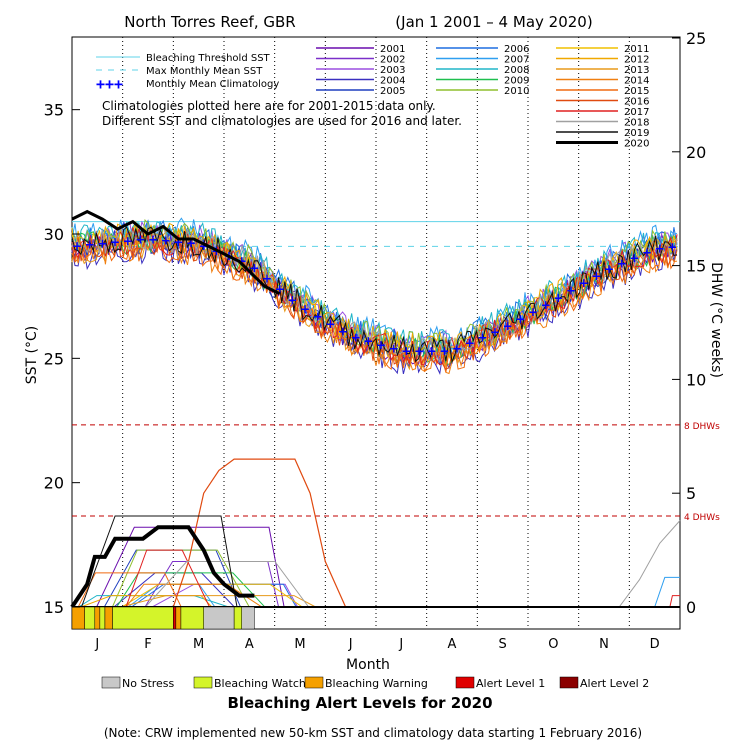 Image resolution: width=750 pixels, height=750 pixels. Describe the element at coordinates (376, 578) in the screenshot. I see `dhw-line-2005` at that location.